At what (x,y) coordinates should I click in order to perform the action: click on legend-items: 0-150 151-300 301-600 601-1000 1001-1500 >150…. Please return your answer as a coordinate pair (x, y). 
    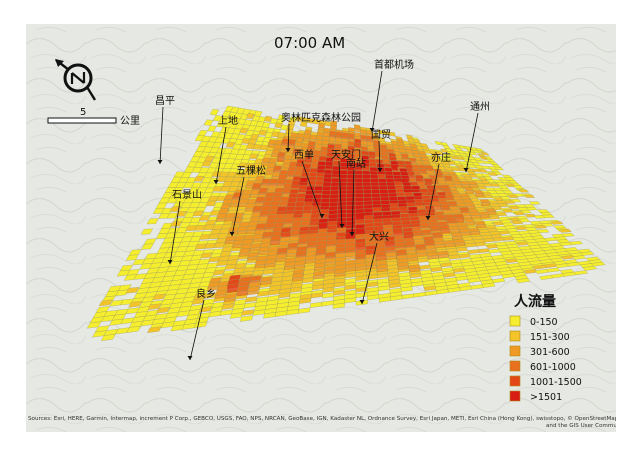
    Looking at the image, I should click on (545, 359).